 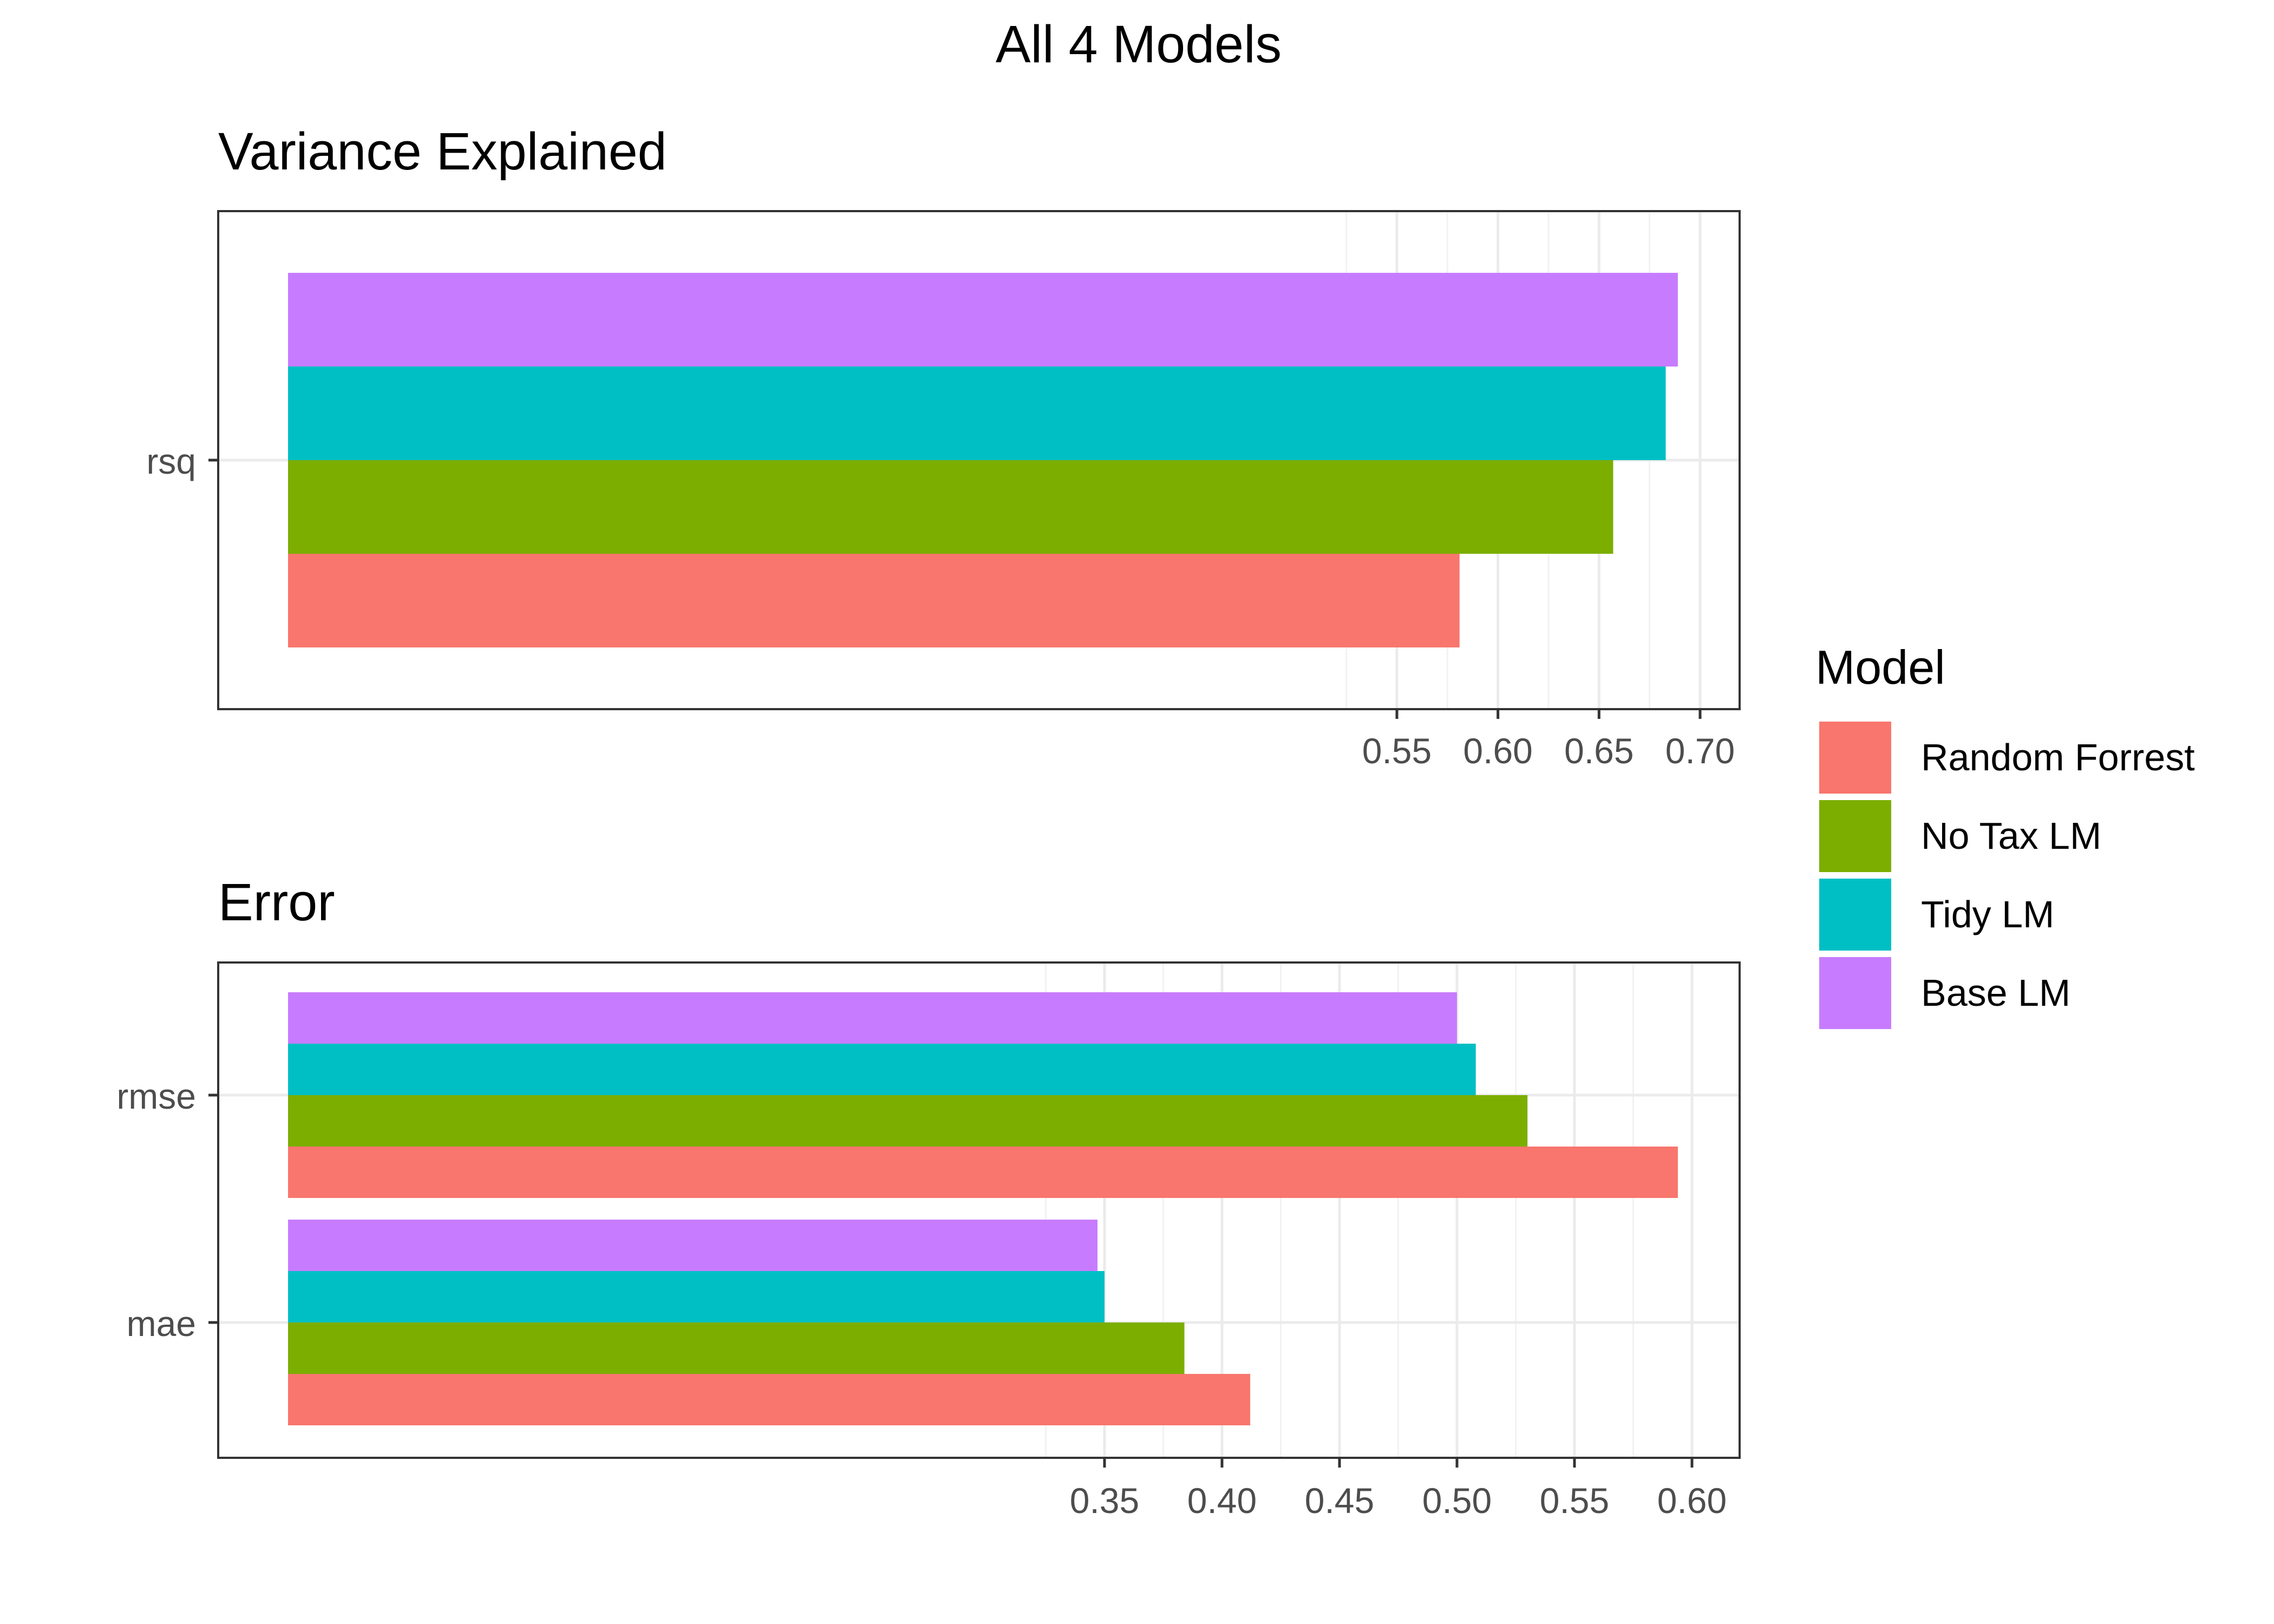 What do you see at coordinates (1700, 751) in the screenshot?
I see `variance-explained-x-tick-label: 0.70` at bounding box center [1700, 751].